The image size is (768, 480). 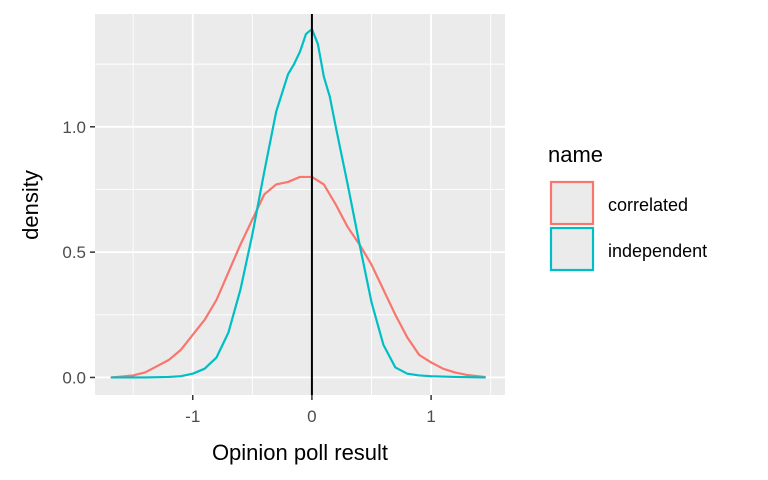 I want to click on legend-item-correlated: correlated, so click(x=618, y=203).